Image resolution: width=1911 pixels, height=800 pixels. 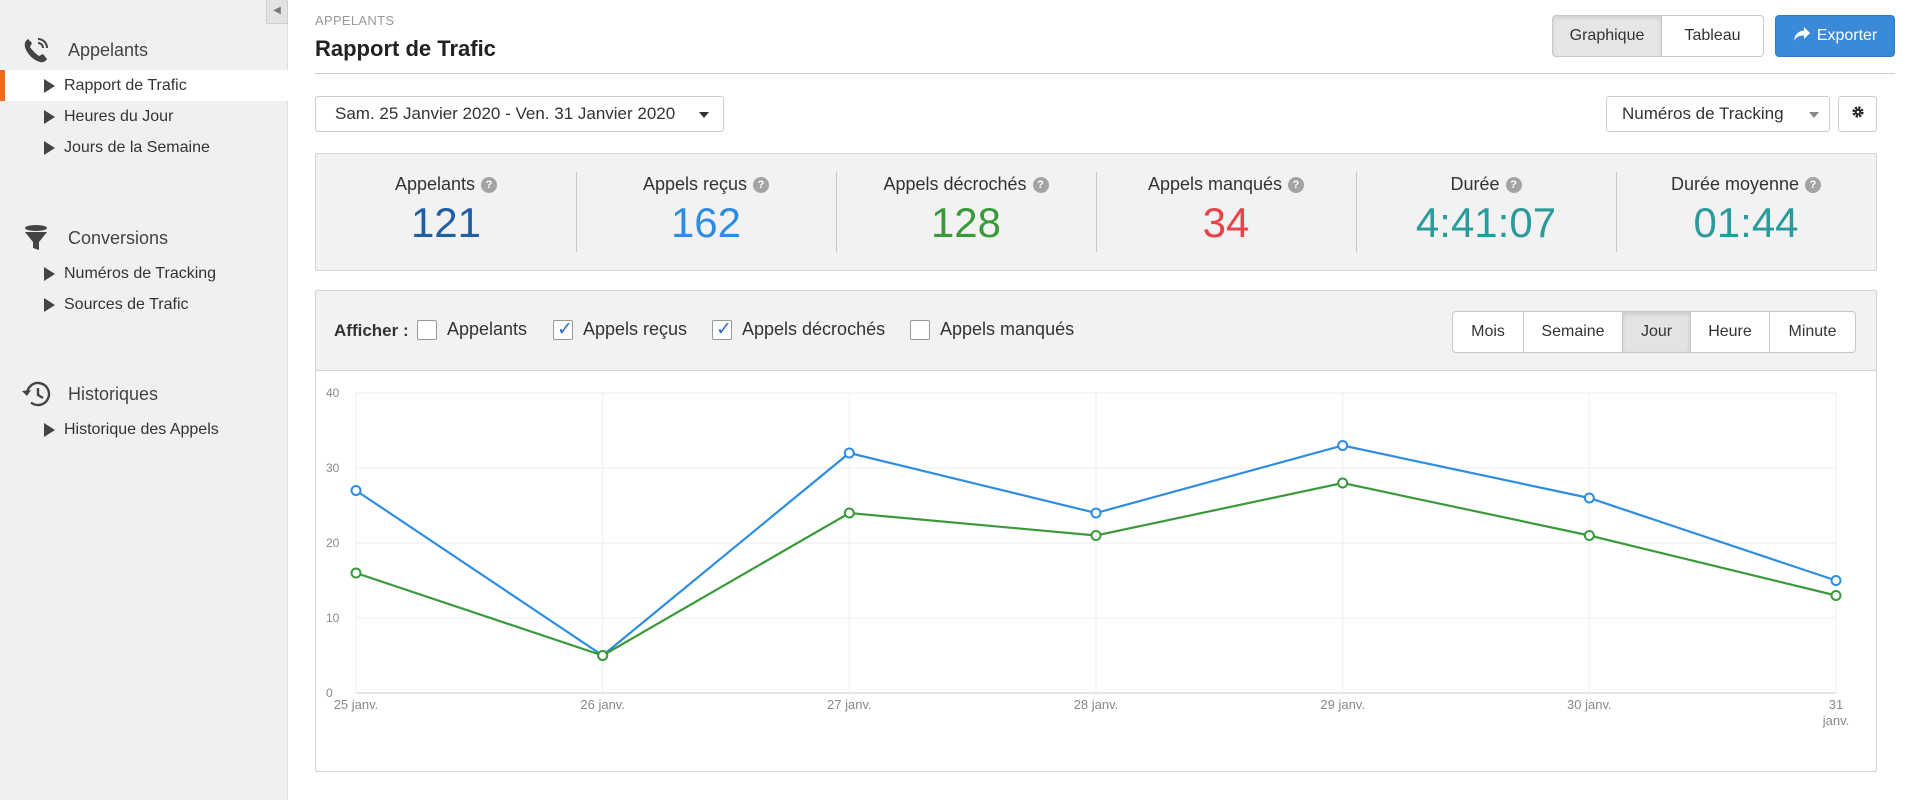 What do you see at coordinates (1096, 704) in the screenshot?
I see `x-tick-label: 28 janv.` at bounding box center [1096, 704].